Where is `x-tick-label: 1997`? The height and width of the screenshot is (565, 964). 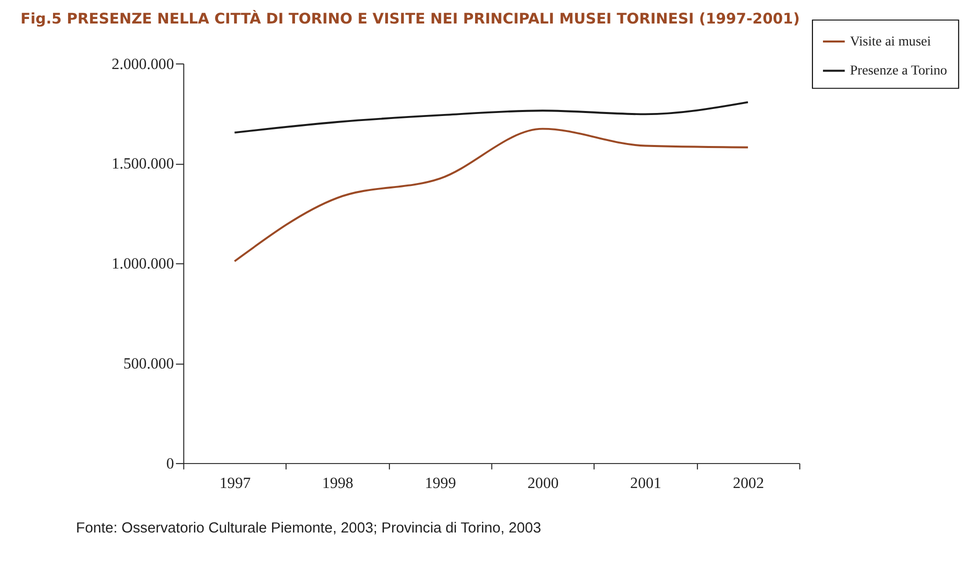
x-tick-label: 1997 is located at coordinates (235, 483).